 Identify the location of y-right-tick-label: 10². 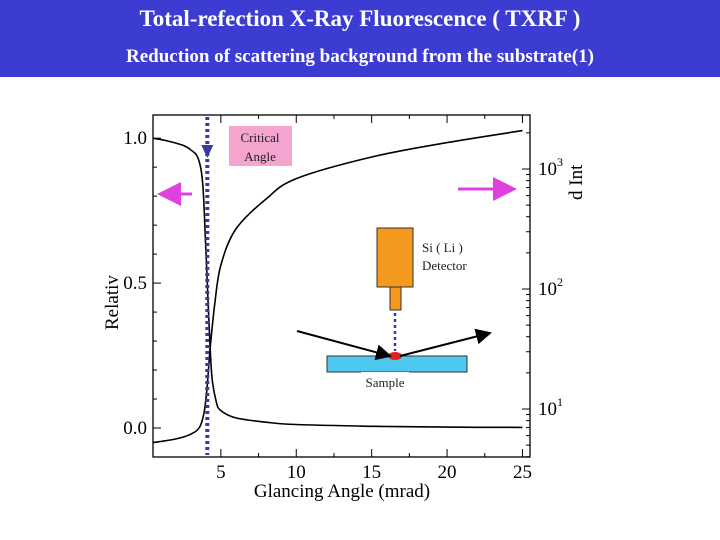
(550, 287).